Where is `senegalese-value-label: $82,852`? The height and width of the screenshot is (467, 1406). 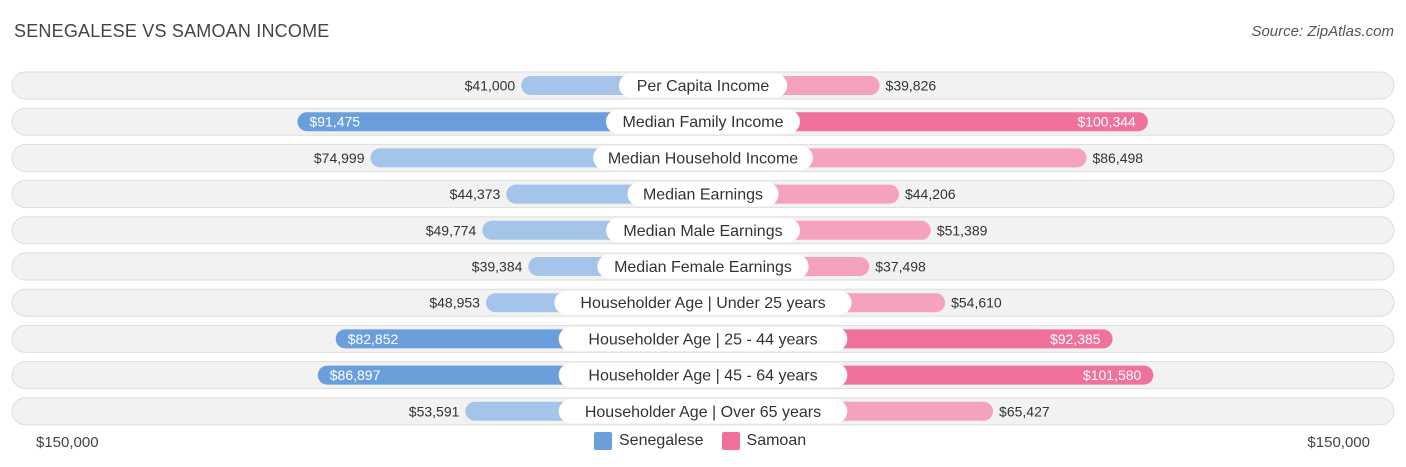 senegalese-value-label: $82,852 is located at coordinates (373, 339).